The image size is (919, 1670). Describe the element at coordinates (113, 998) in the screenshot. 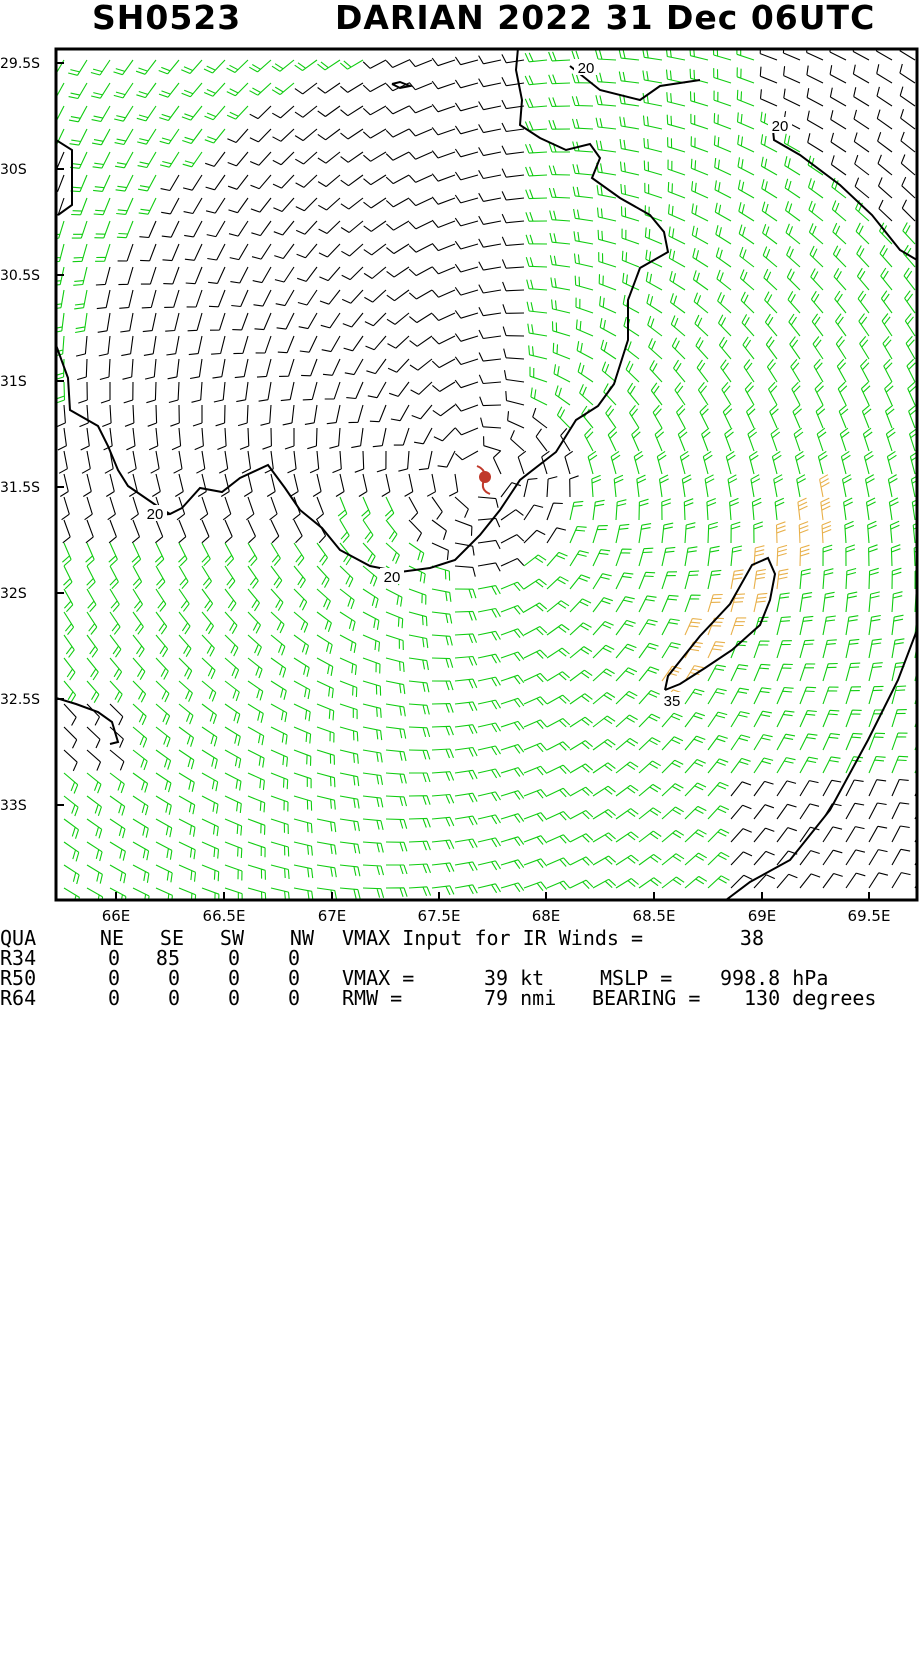

I see `table-cell: 0` at that location.